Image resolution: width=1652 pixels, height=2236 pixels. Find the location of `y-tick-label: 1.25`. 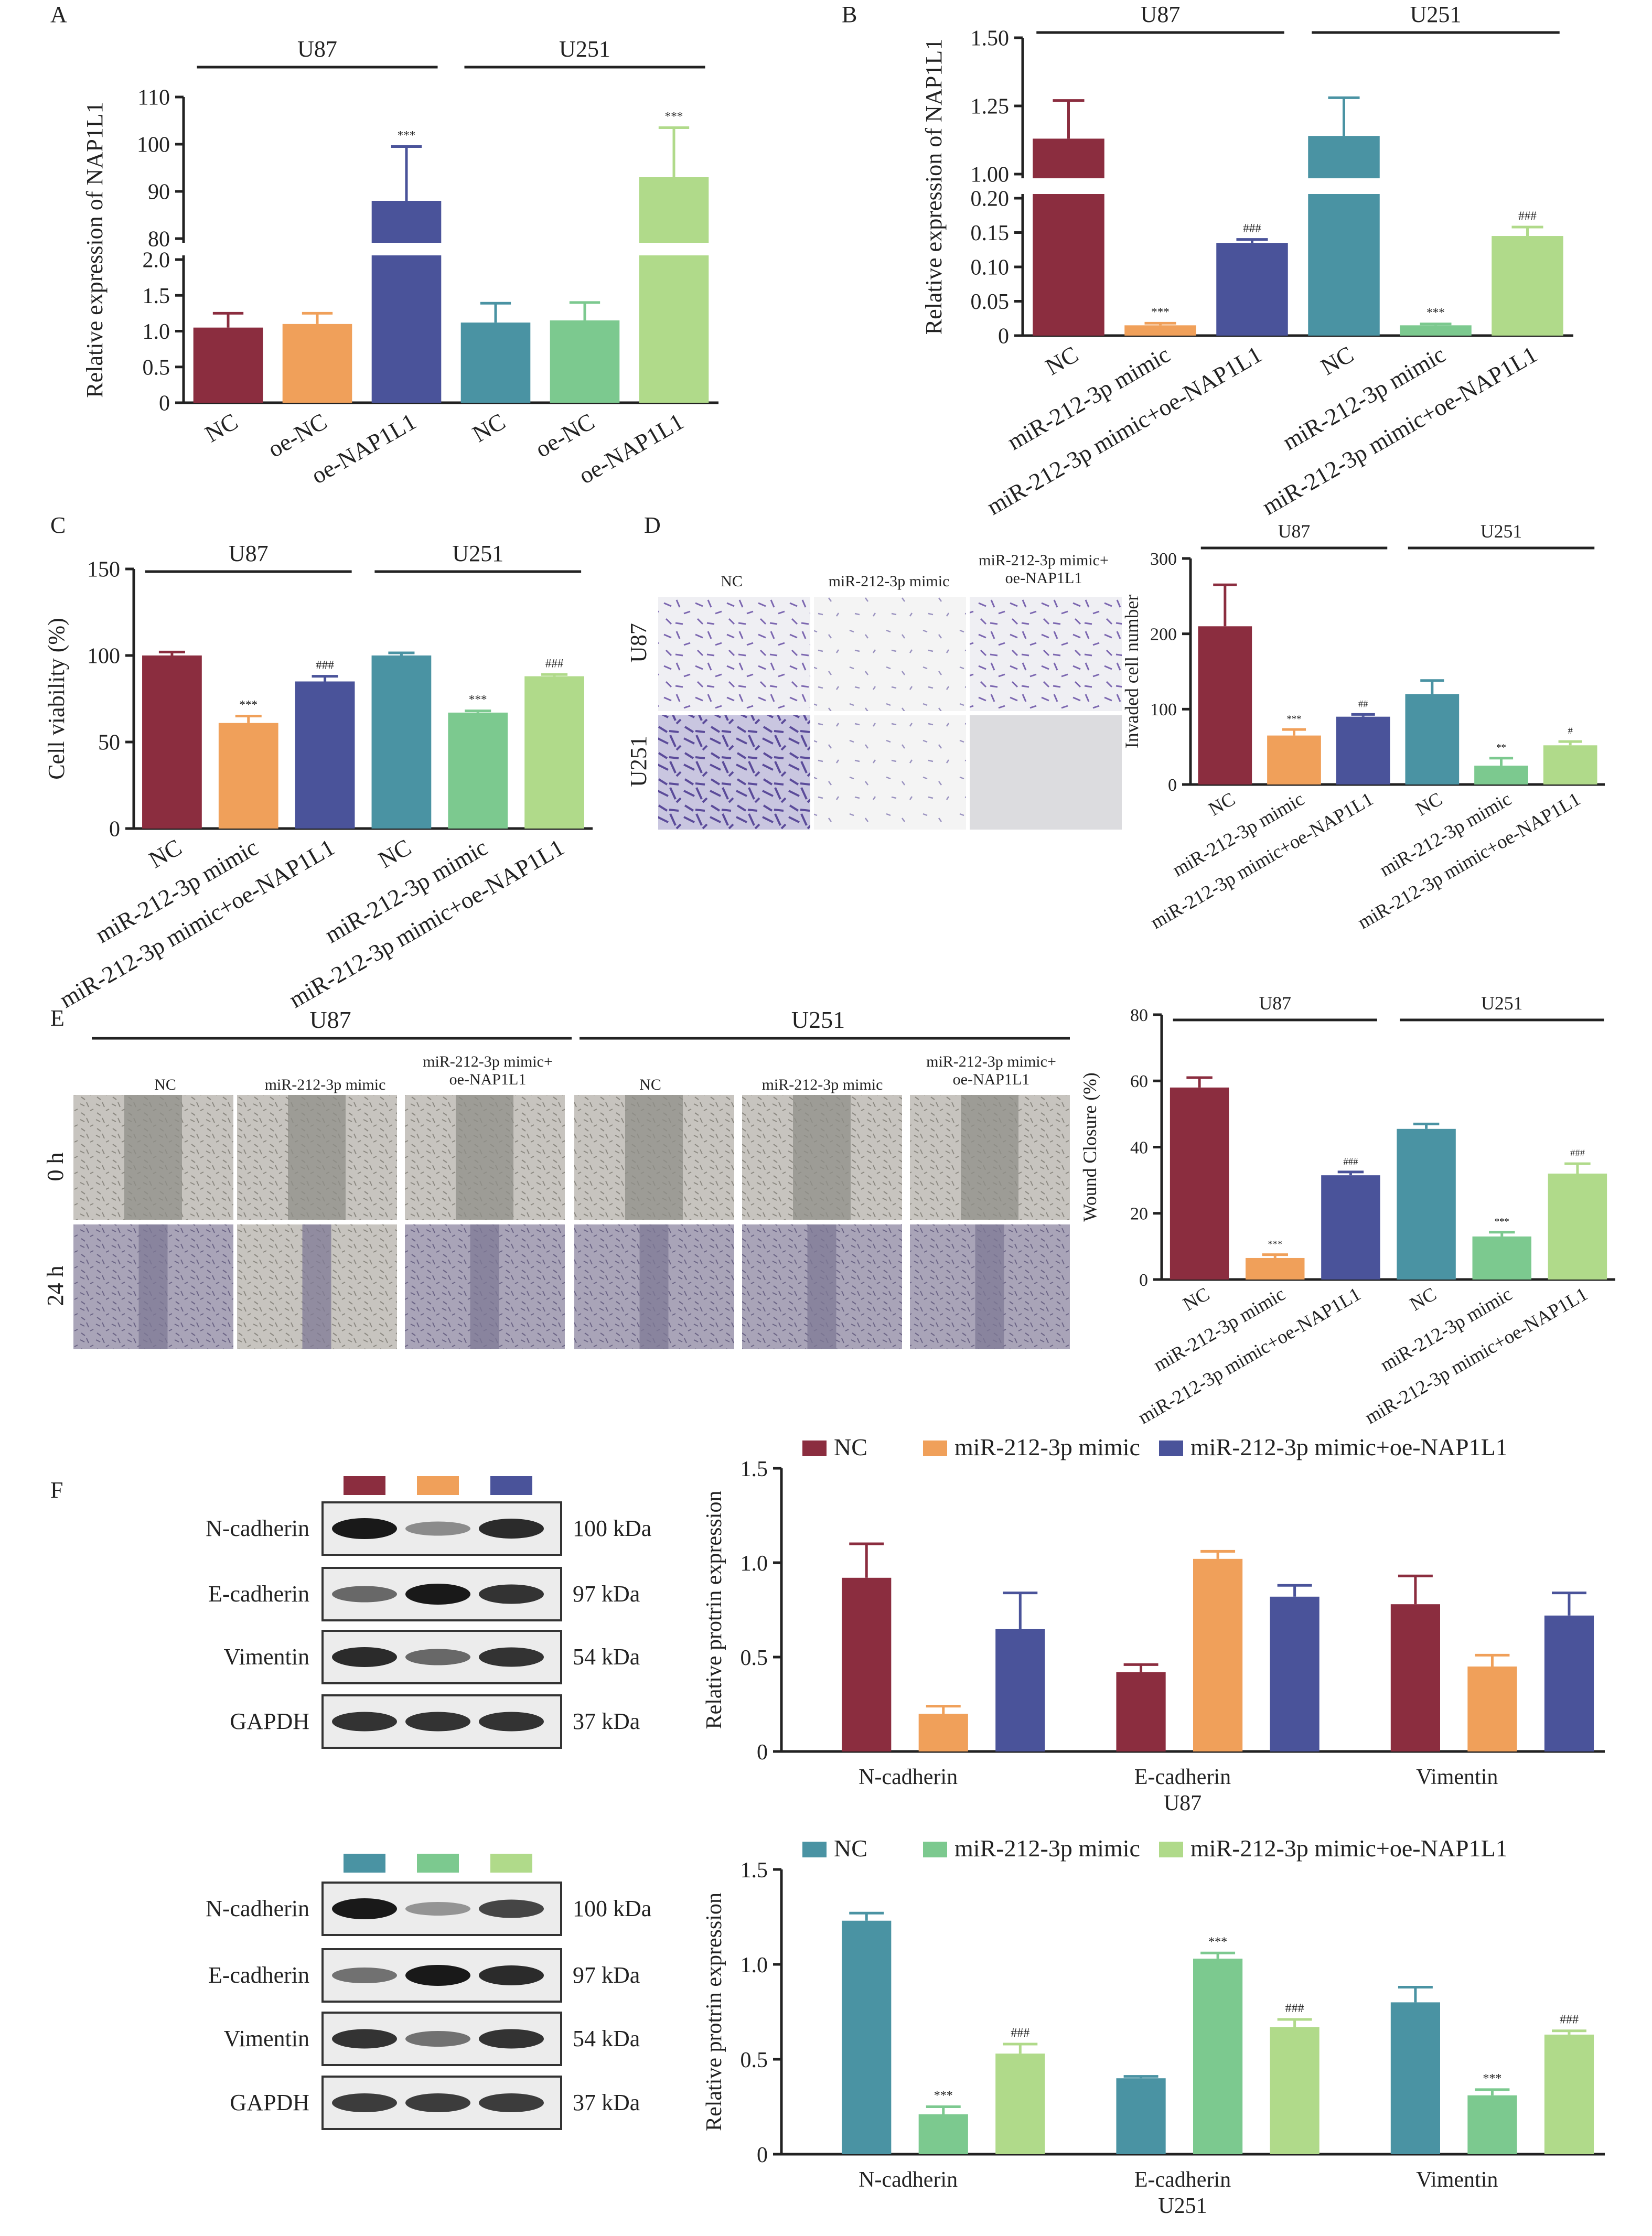

y-tick-label: 1.25 is located at coordinates (991, 107).